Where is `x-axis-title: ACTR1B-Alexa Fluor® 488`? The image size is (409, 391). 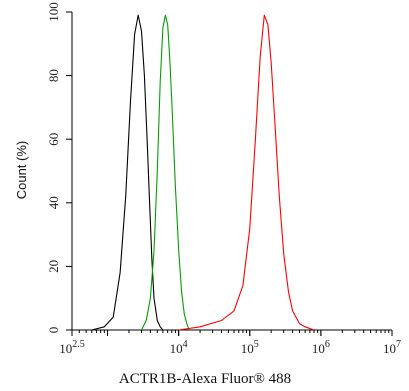
x-axis-title: ACTR1B-Alexa Fluor® 488 is located at coordinates (205, 379).